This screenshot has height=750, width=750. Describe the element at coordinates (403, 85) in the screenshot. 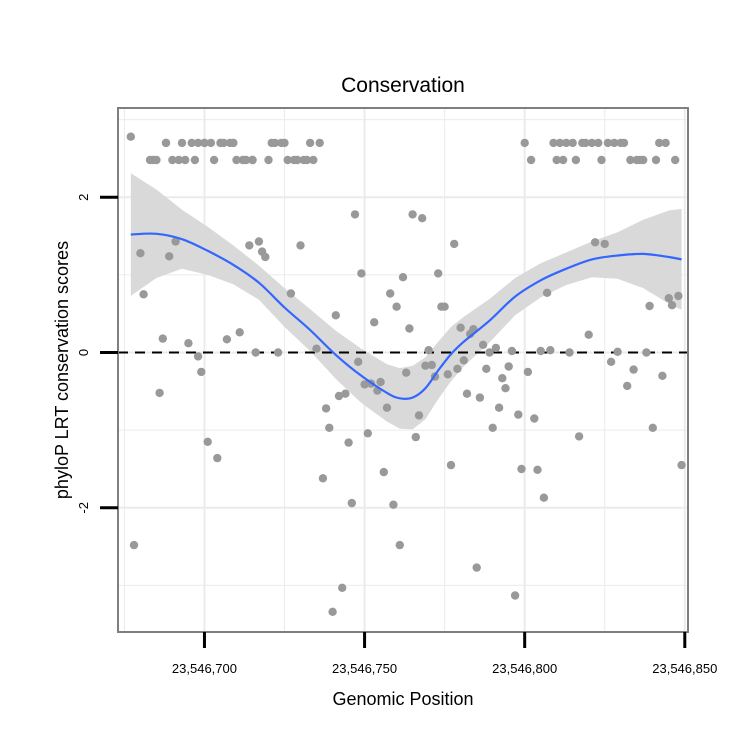

I see `chart-title: Conservation` at that location.